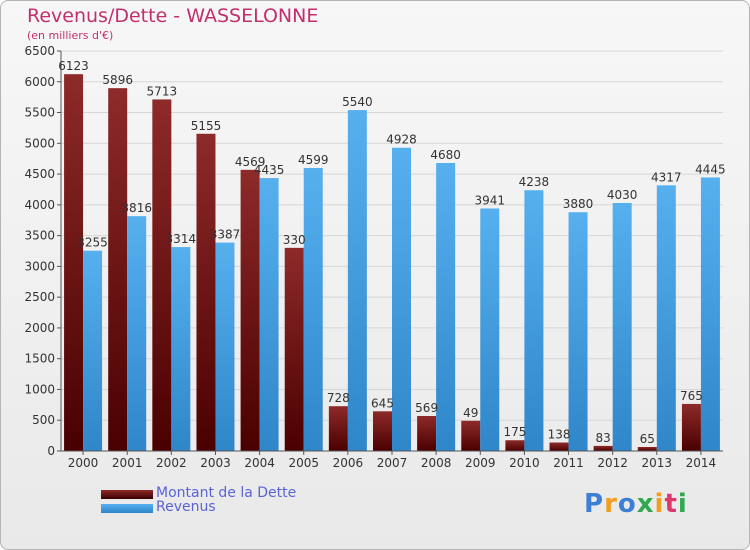 This screenshot has height=550, width=750. I want to click on value-label-debt-2012: 83, so click(603, 438).